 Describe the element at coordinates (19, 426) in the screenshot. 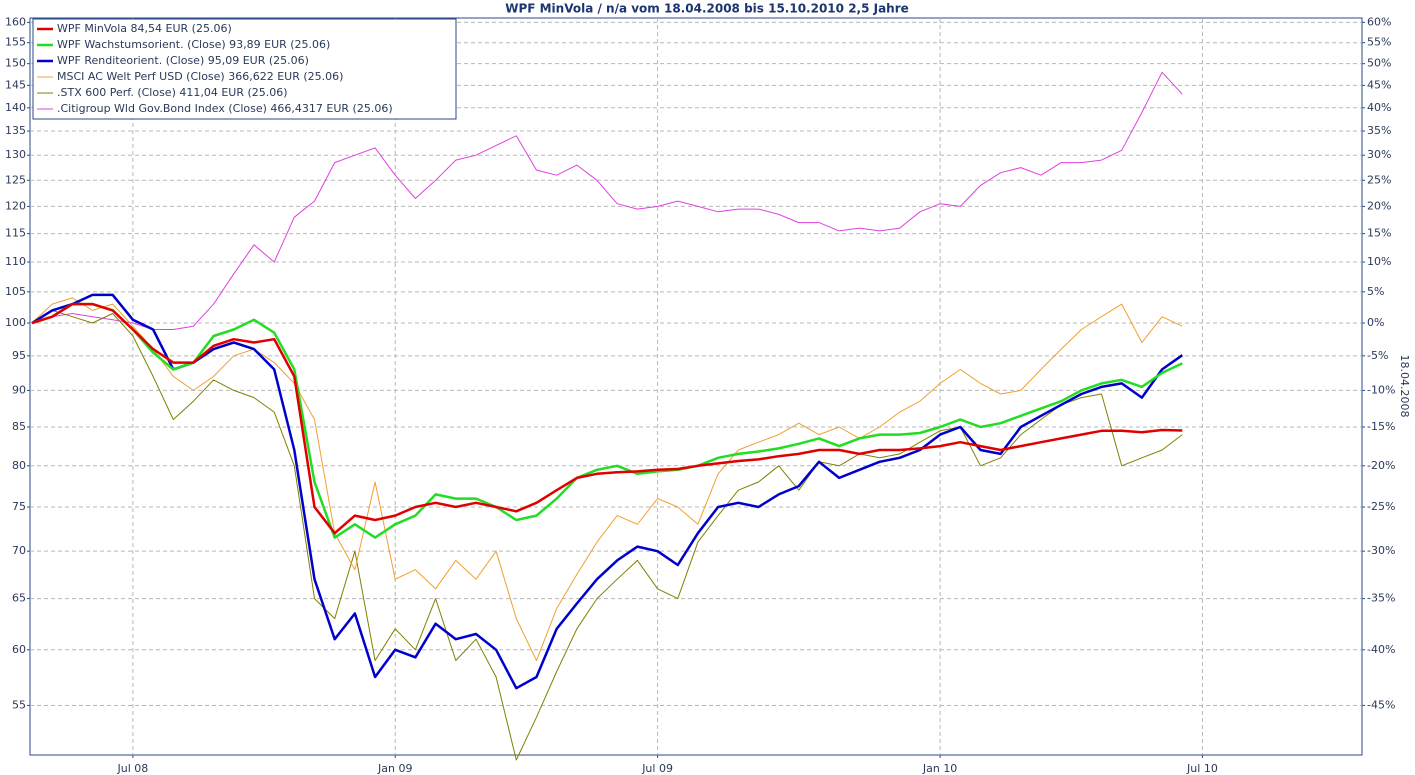

I see `y-tick-label: 85` at that location.